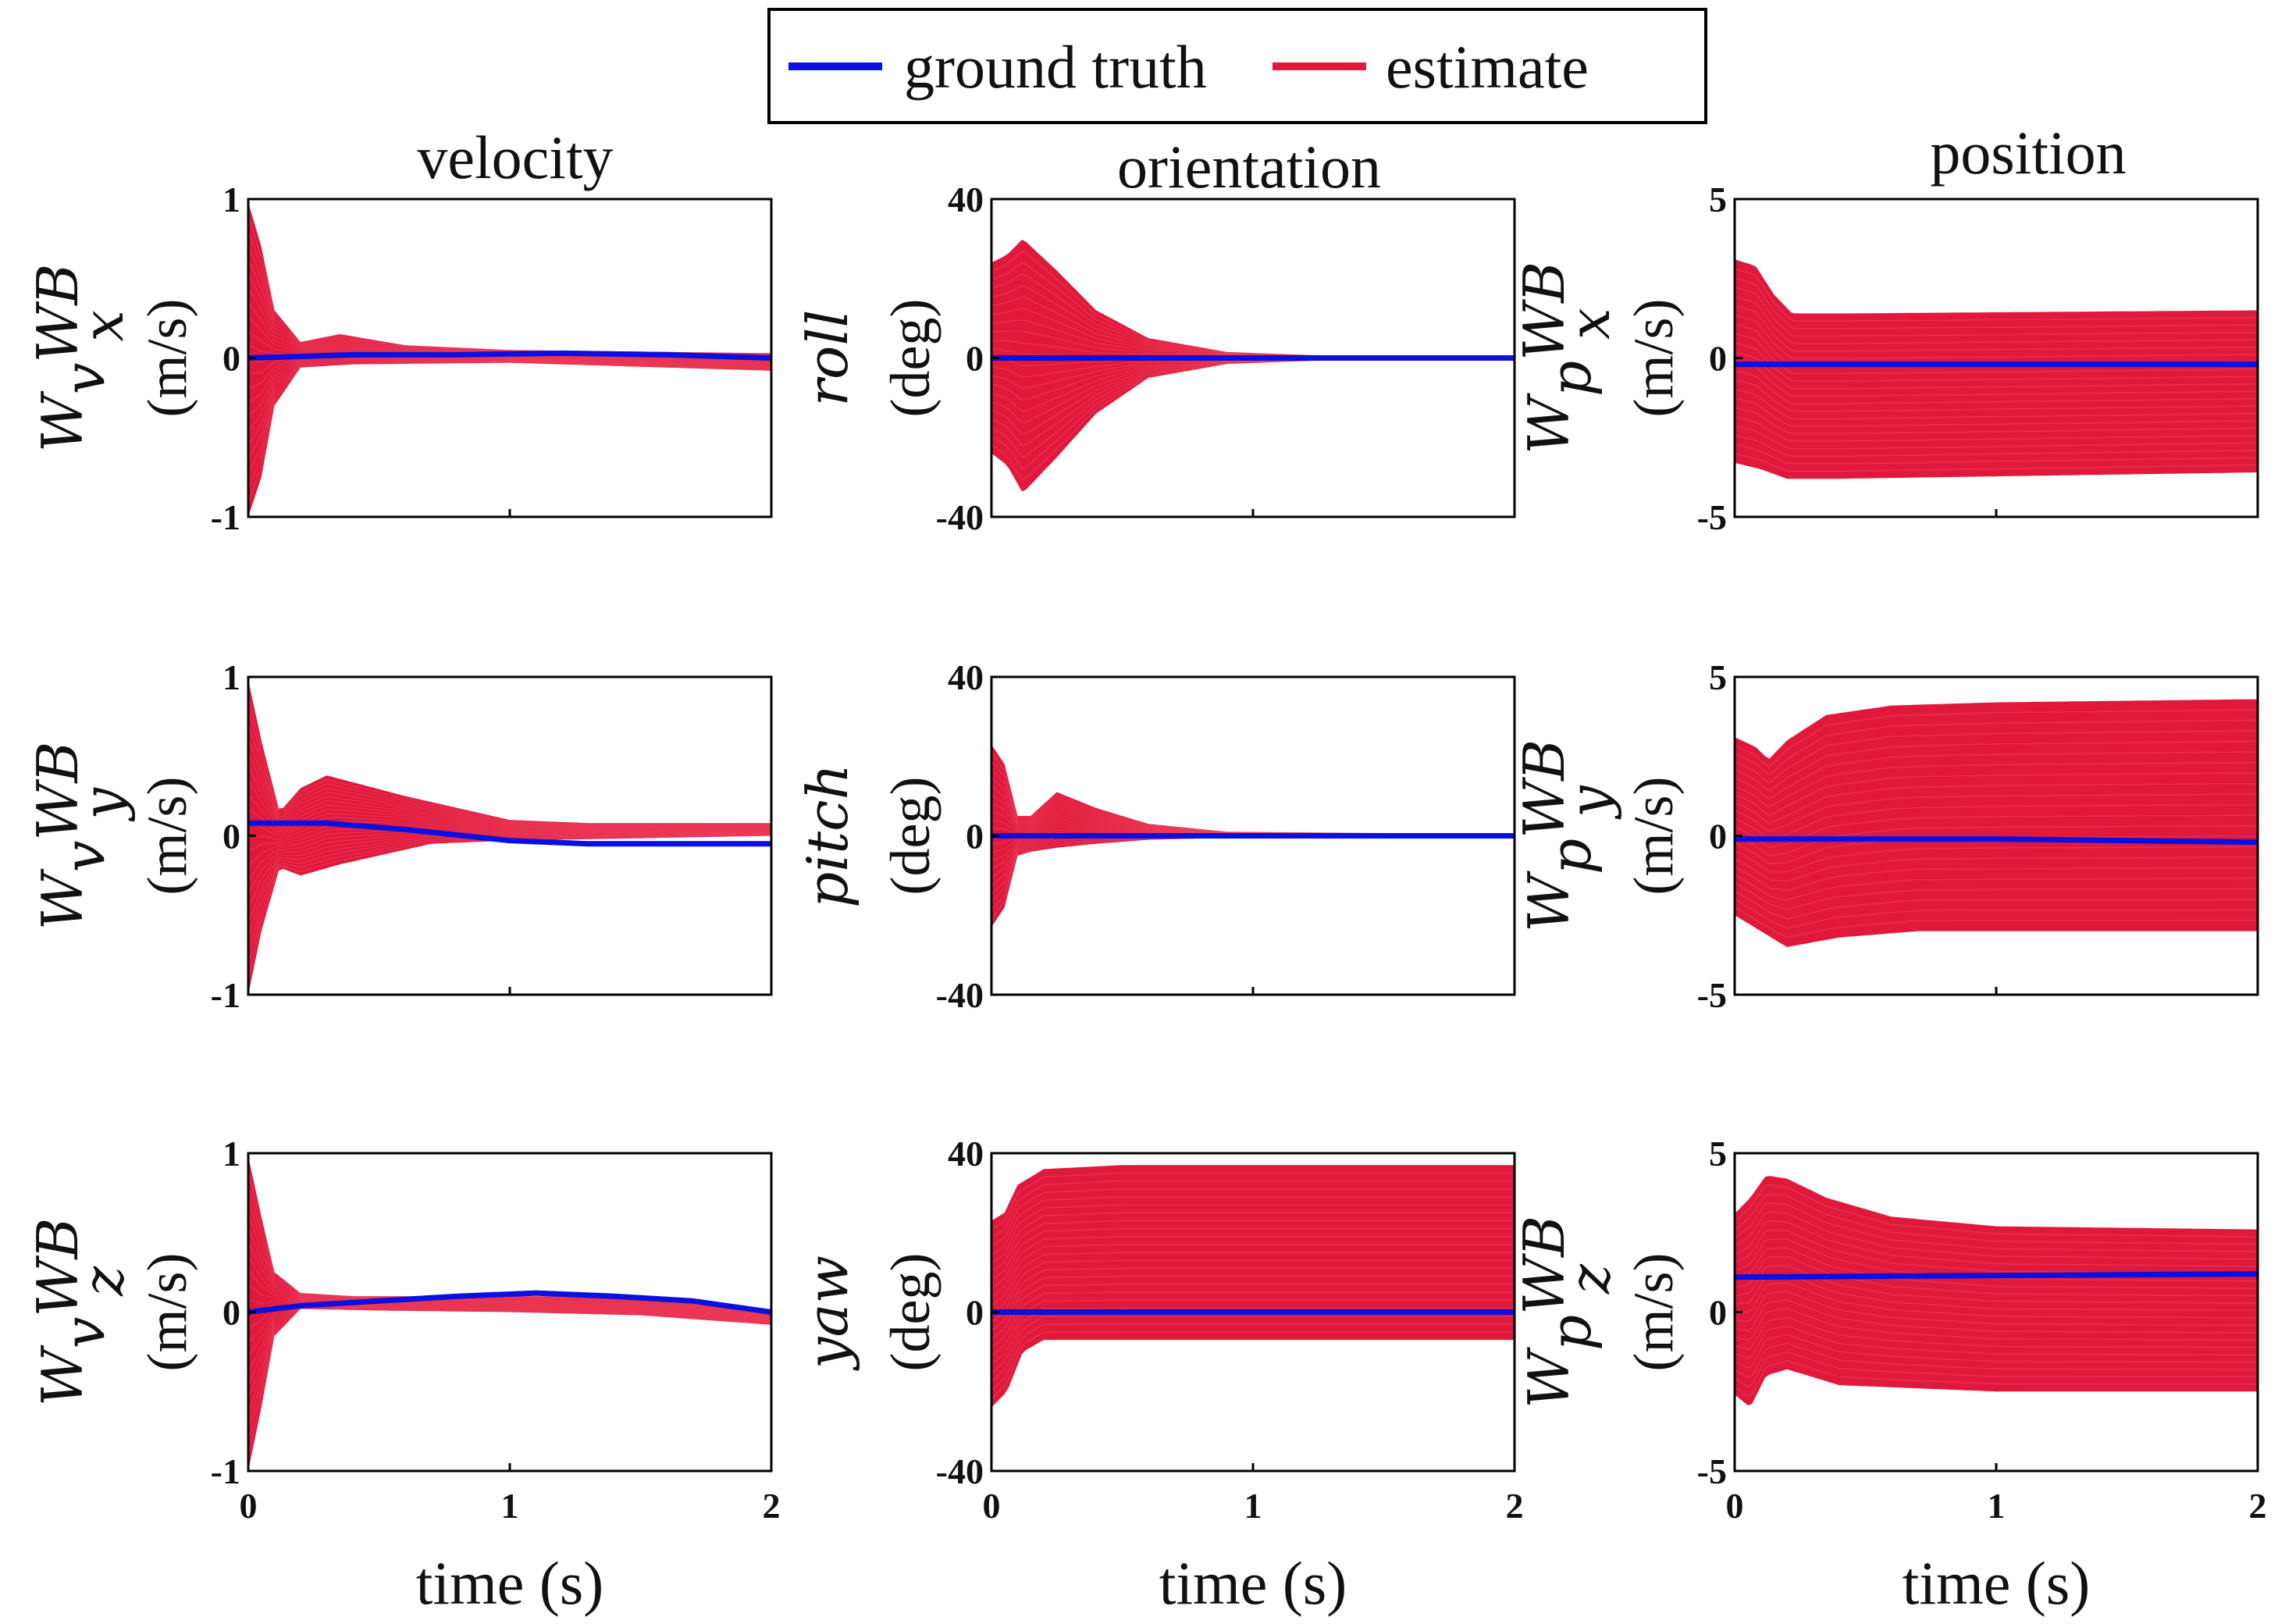  I want to click on y-tick-label-vx-0: 1, so click(231, 199).